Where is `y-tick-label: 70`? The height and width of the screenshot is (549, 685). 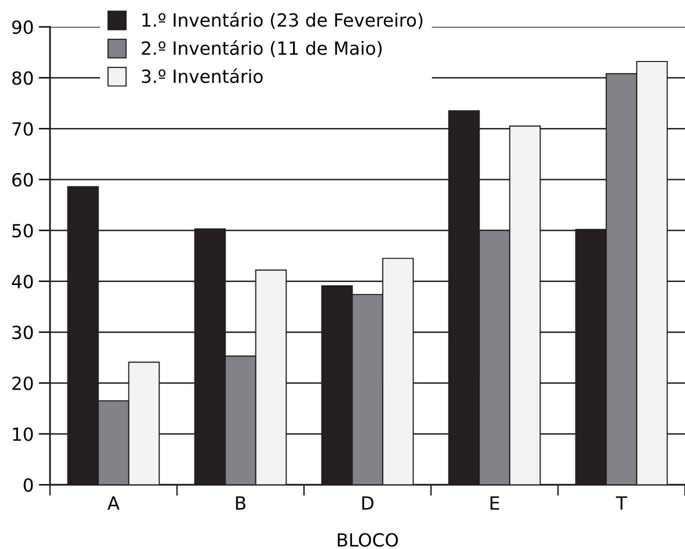 y-tick-label: 70 is located at coordinates (22, 129).